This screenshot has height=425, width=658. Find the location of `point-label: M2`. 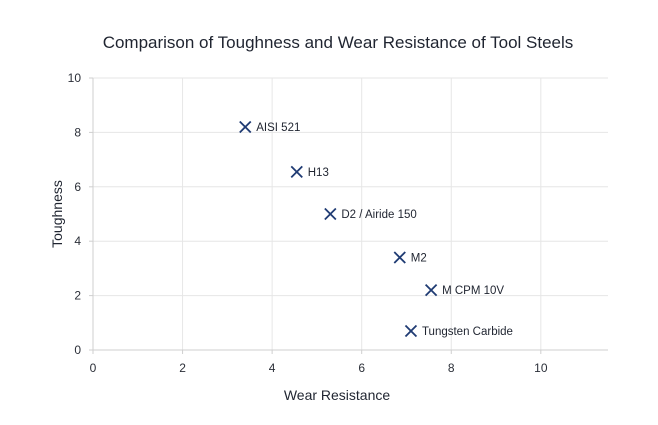

point-label: M2 is located at coordinates (419, 259).